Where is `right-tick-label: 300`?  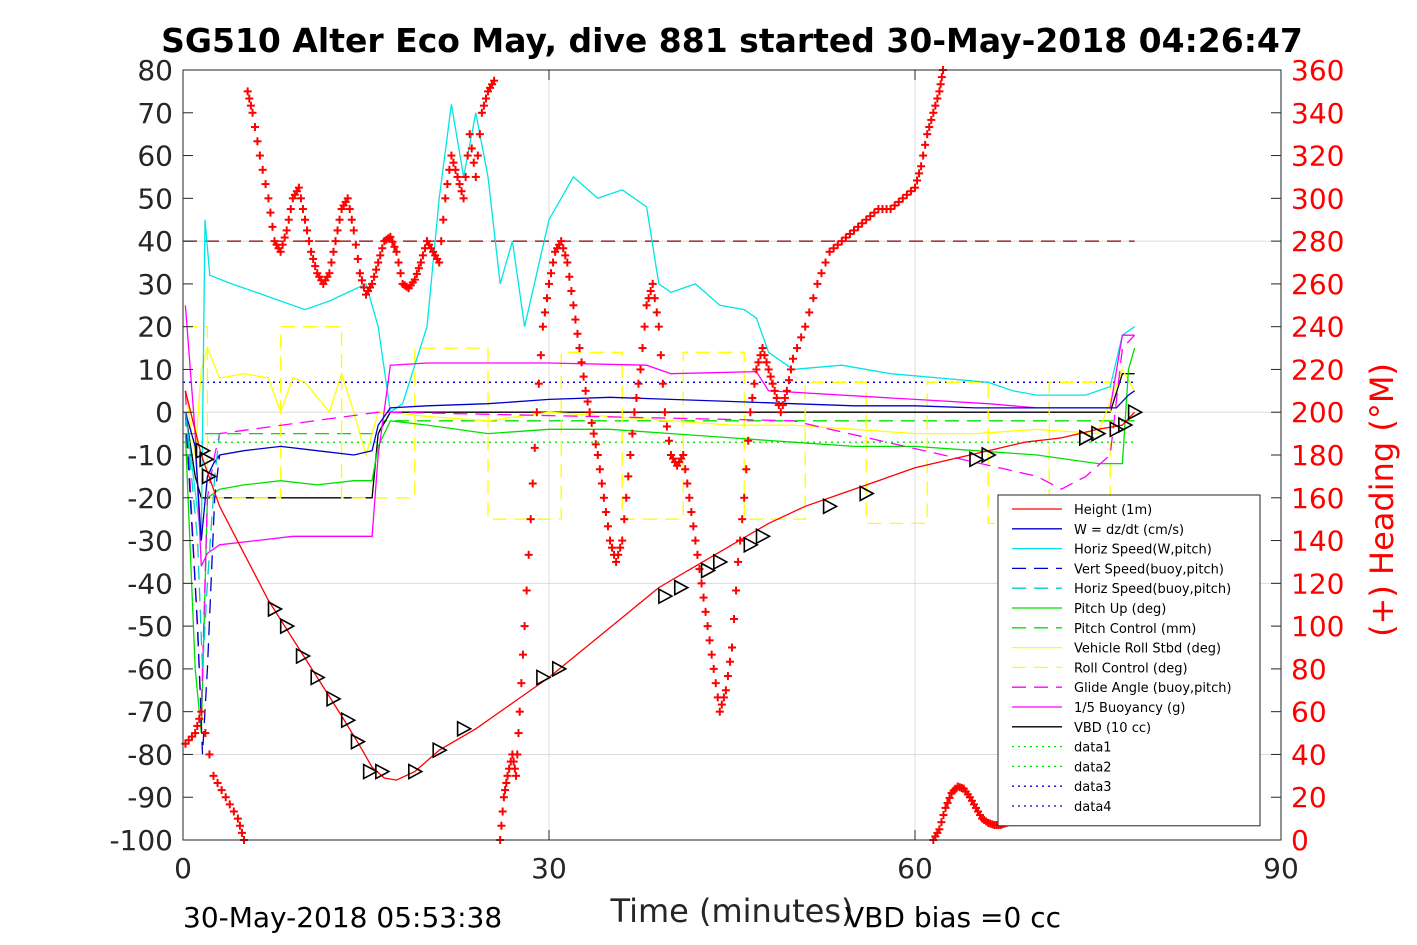 right-tick-label: 300 is located at coordinates (1317, 198).